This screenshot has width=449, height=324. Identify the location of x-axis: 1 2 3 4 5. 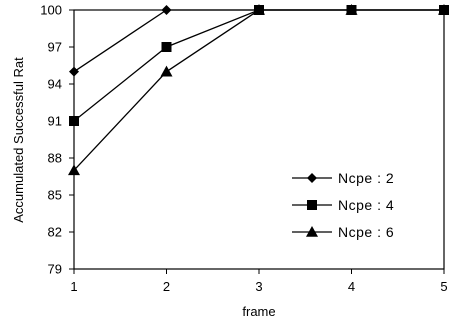
(259, 281).